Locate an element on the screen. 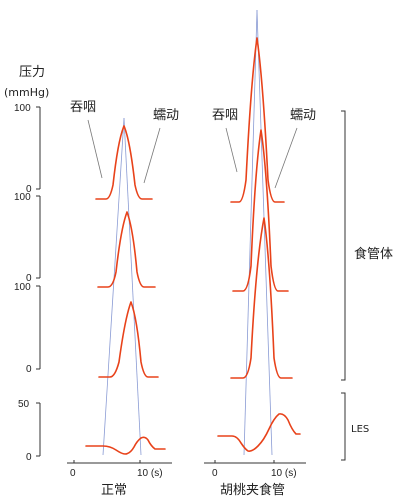 The height and width of the screenshot is (496, 407). segment-label-les: LES is located at coordinates (360, 429).